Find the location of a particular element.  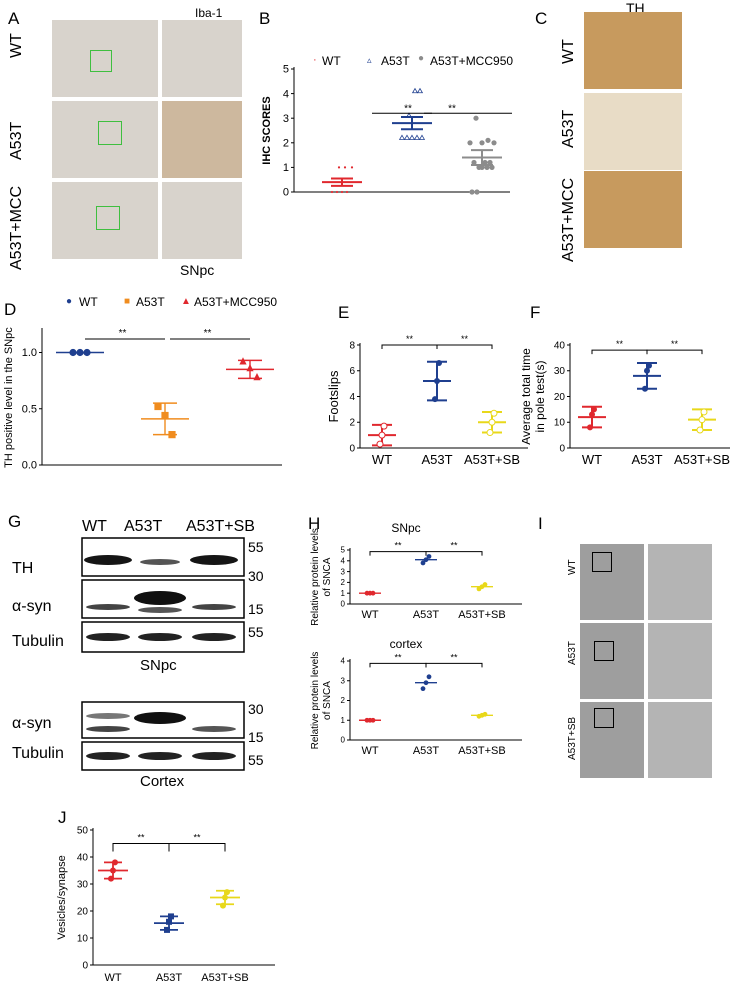

panel-g-label: G is located at coordinates (15, 521).